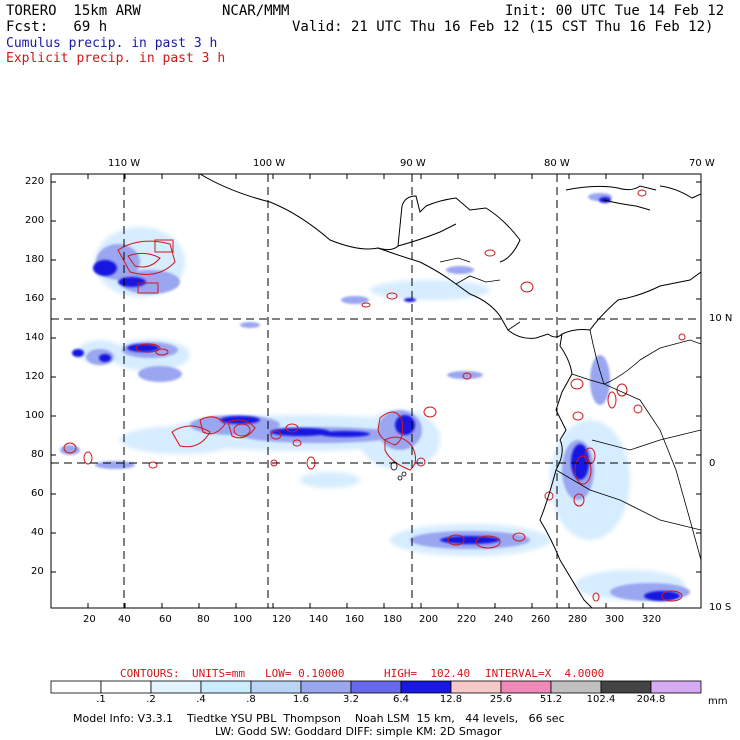 The width and height of the screenshot is (740, 740). Describe the element at coordinates (401, 699) in the screenshot. I see `colorbar-label: 6.4` at that location.